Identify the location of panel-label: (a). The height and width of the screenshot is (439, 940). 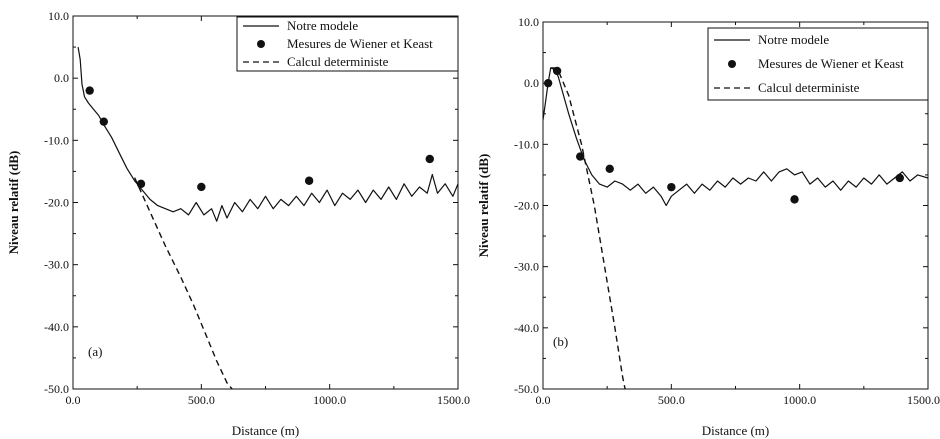
(95, 351).